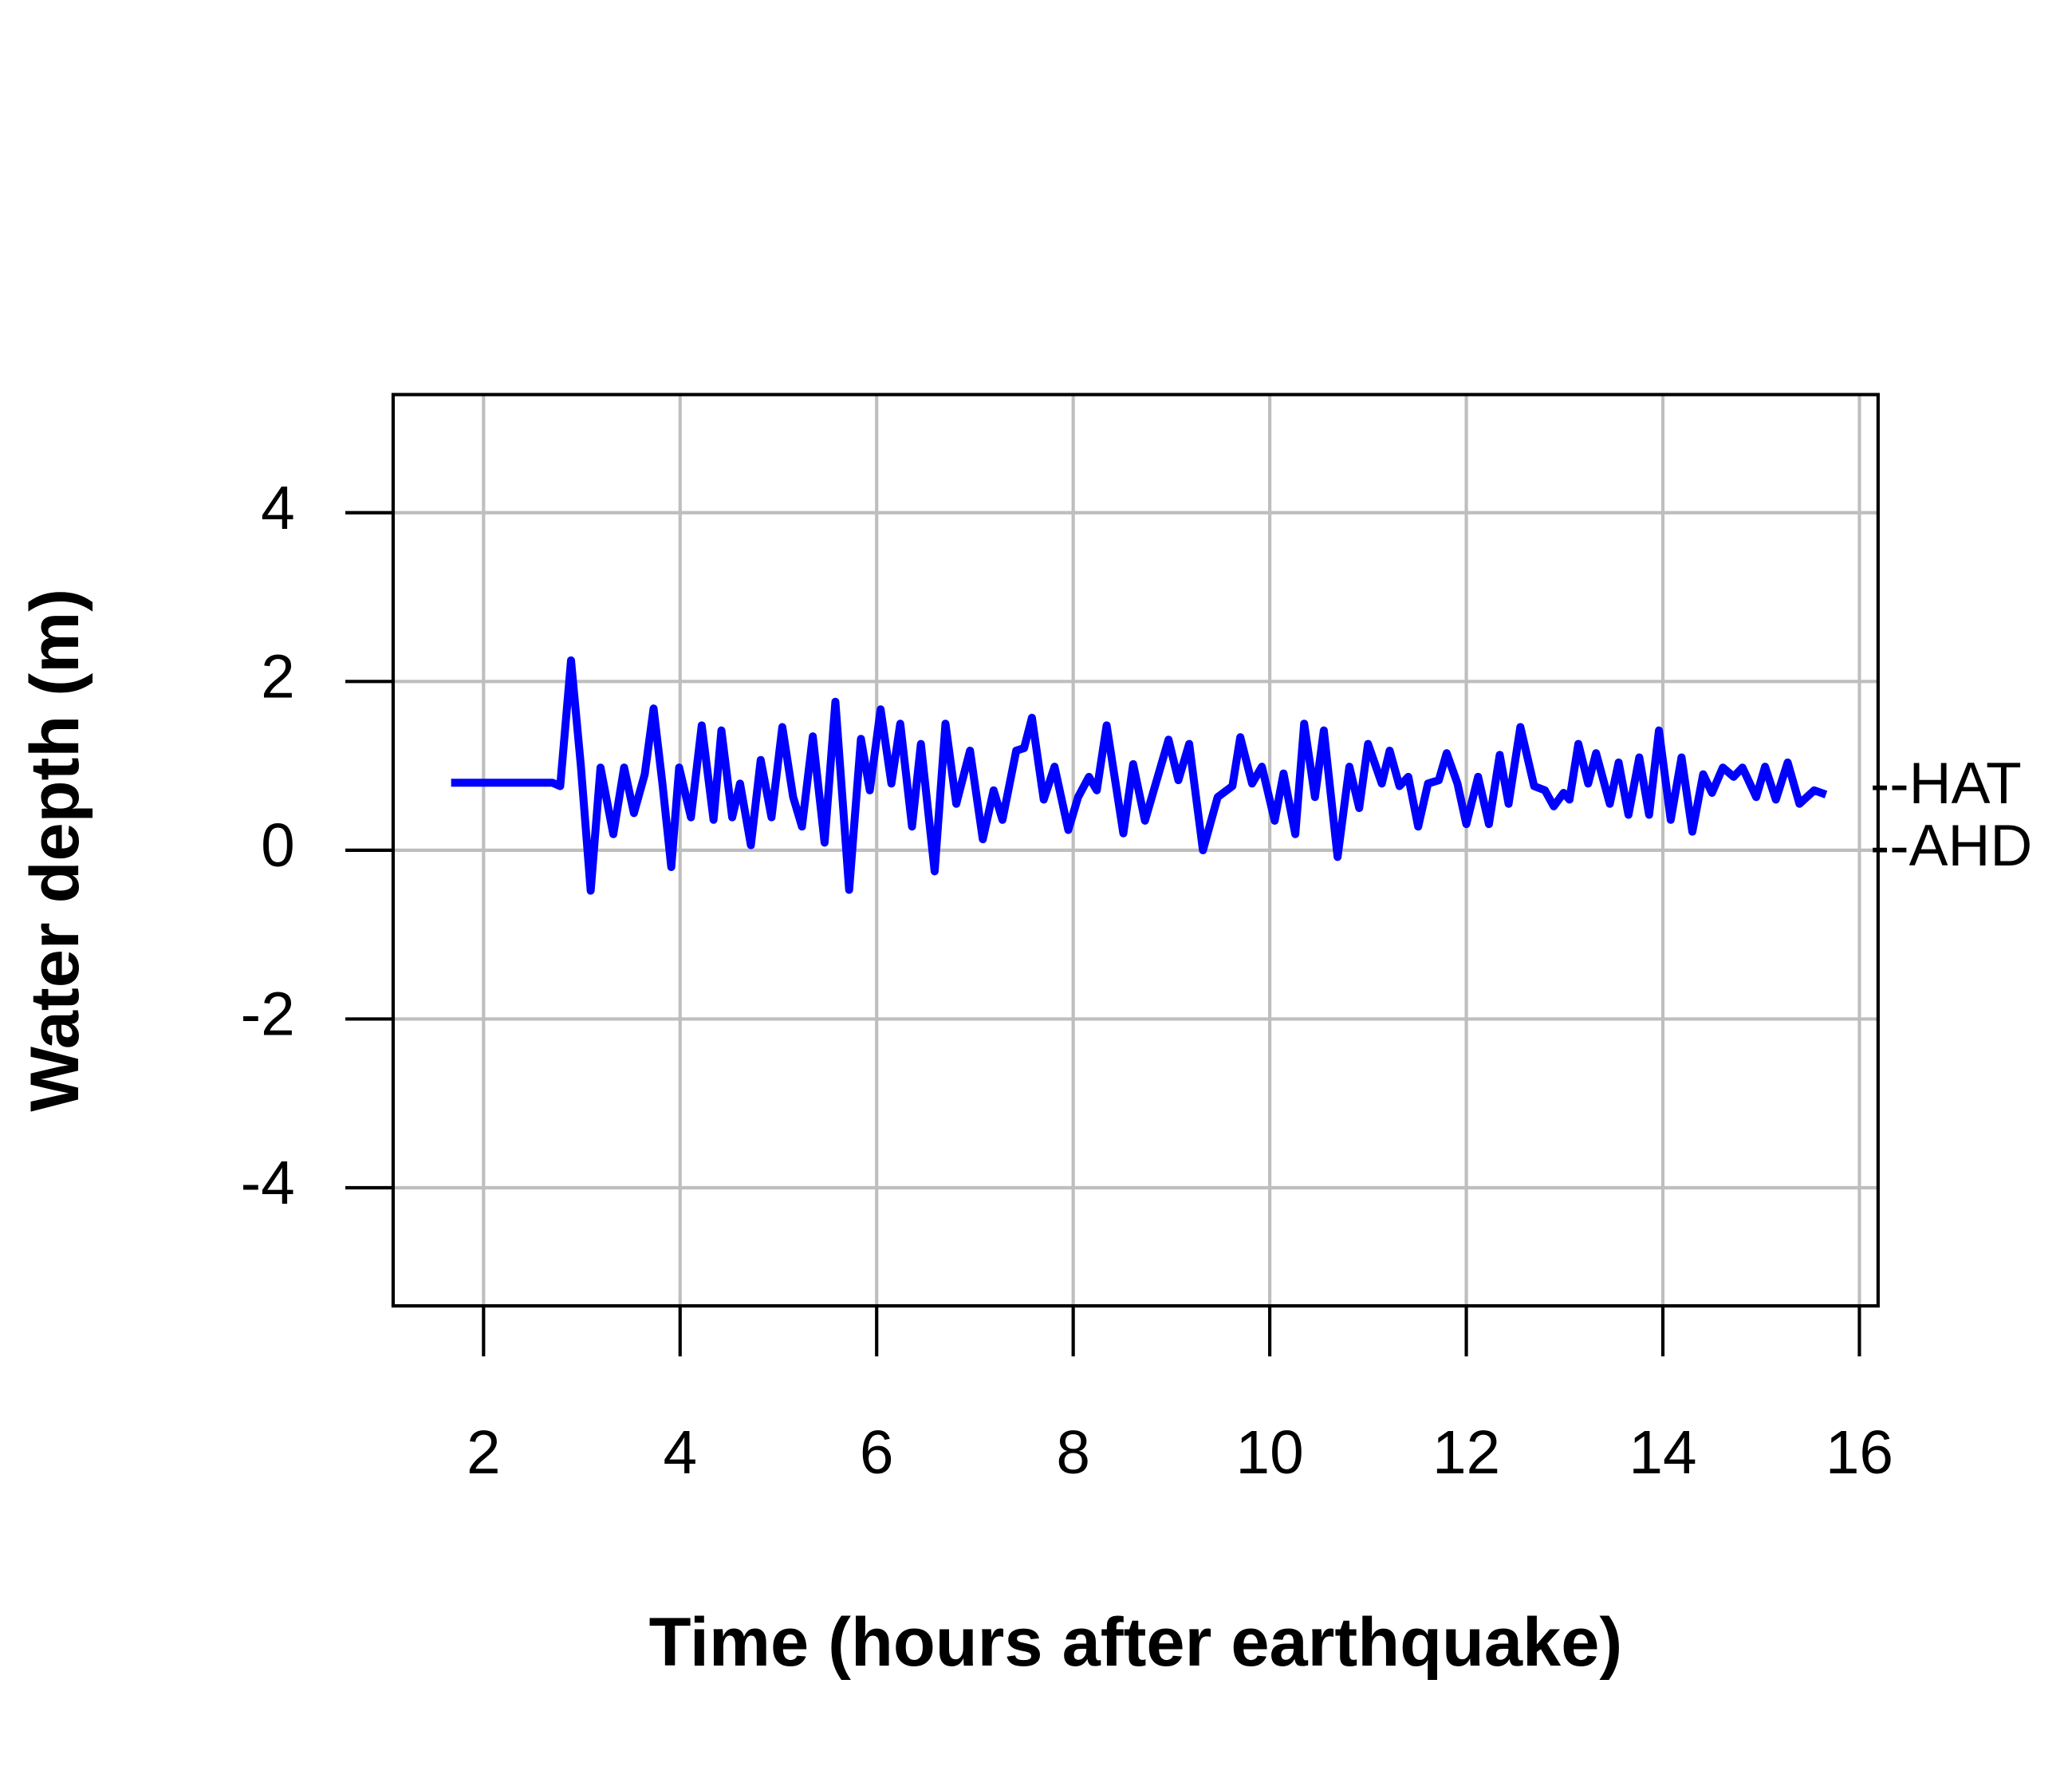 Image resolution: width=2072 pixels, height=1790 pixels. Describe the element at coordinates (680, 1453) in the screenshot. I see `x-tick-label: 4` at that location.